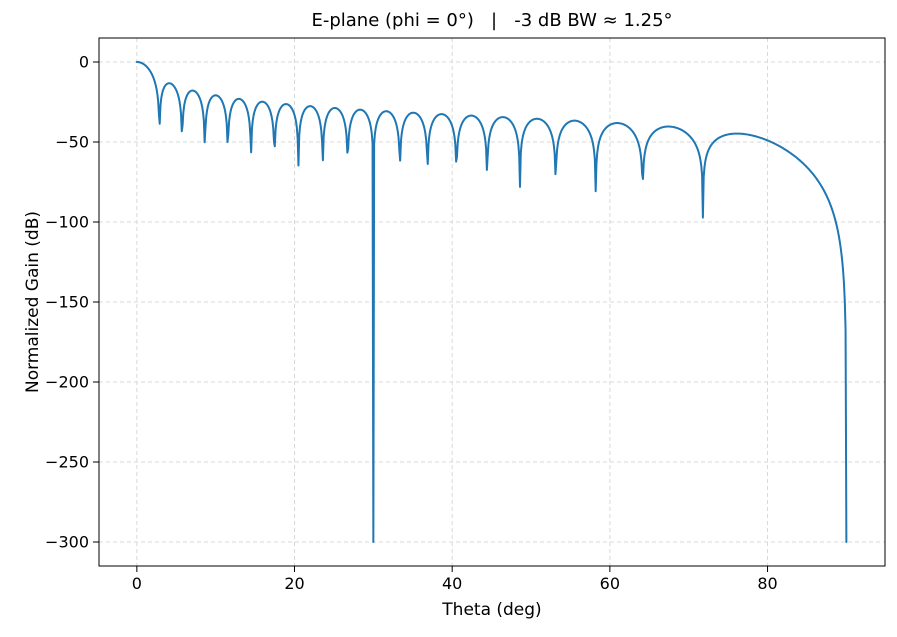  What do you see at coordinates (492, 20) in the screenshot?
I see `chart-title: E-plane (phi = 0°) | -3 dB BW ≈ 1.25°` at bounding box center [492, 20].